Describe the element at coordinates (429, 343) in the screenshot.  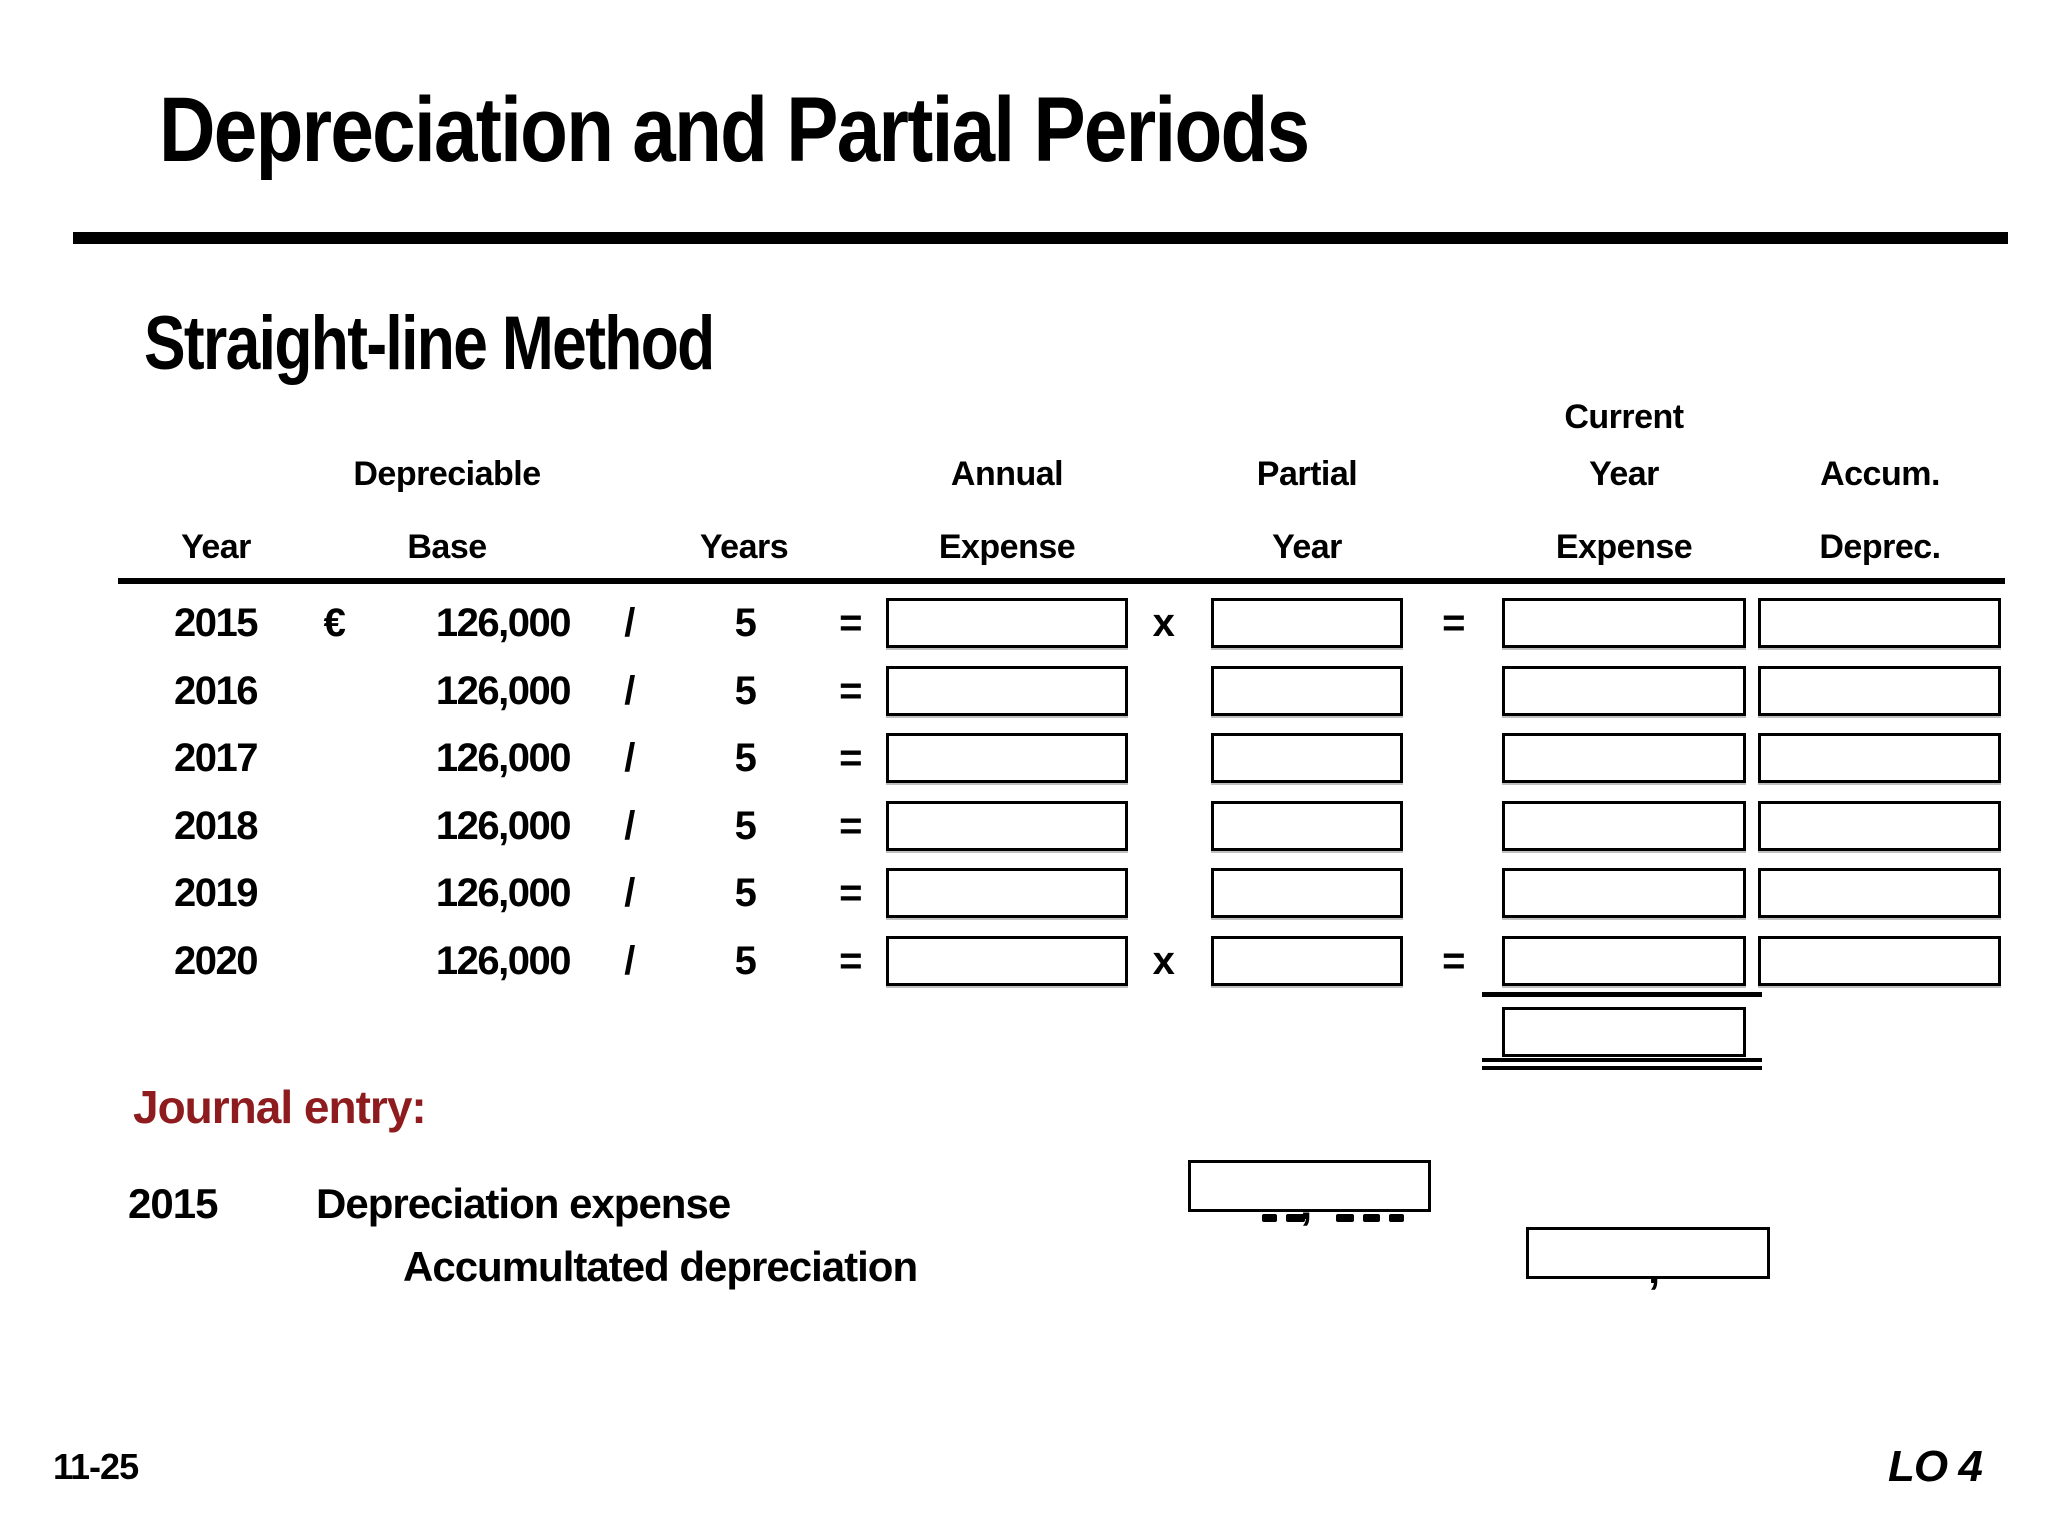
I see `section-subtitle: Straight-line Method` at that location.